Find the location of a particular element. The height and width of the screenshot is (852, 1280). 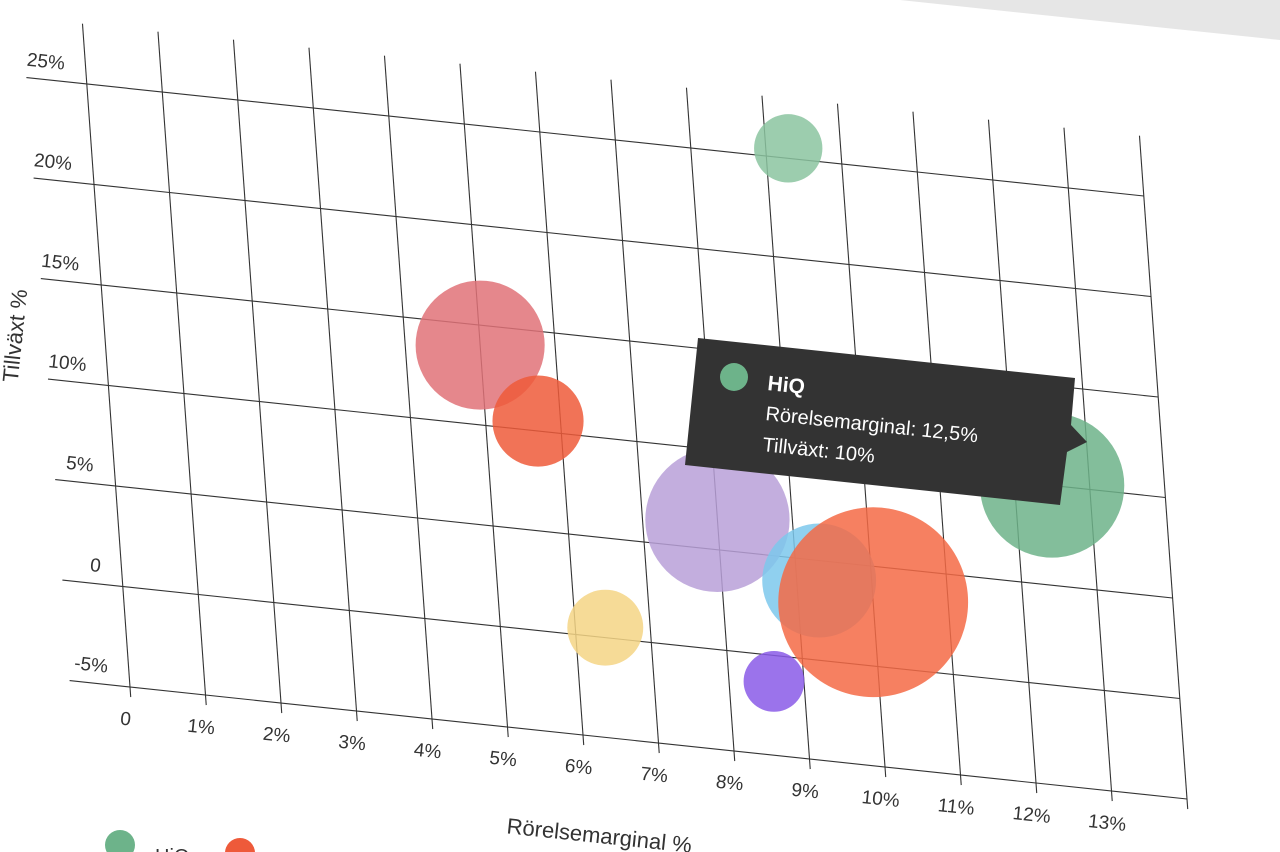

tooltip-background is located at coordinates (886, 421).